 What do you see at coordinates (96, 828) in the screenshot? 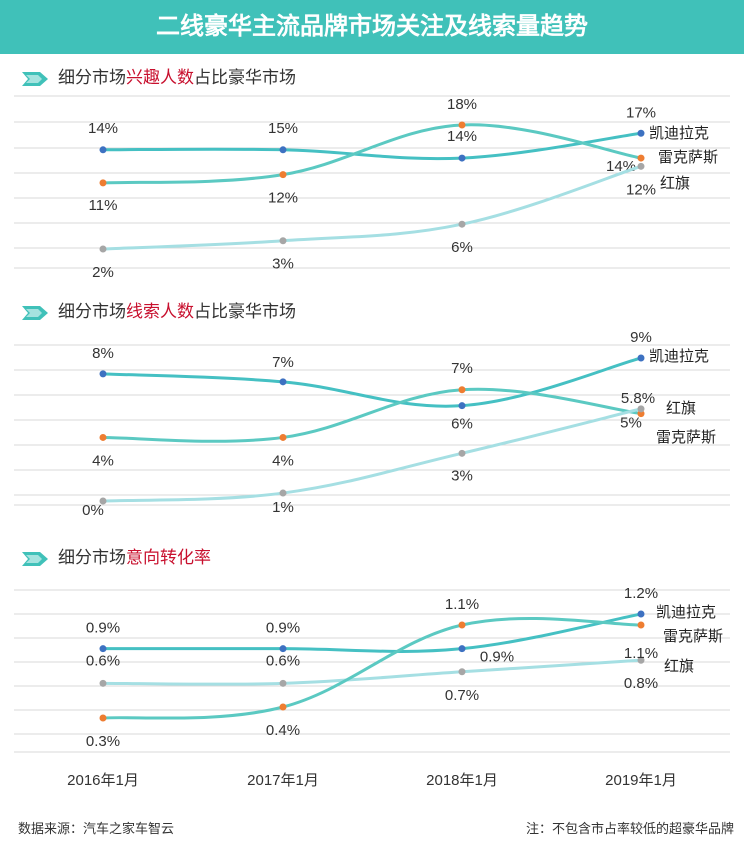
I see `data-source: 数据来源：汽车之家车智云` at bounding box center [96, 828].